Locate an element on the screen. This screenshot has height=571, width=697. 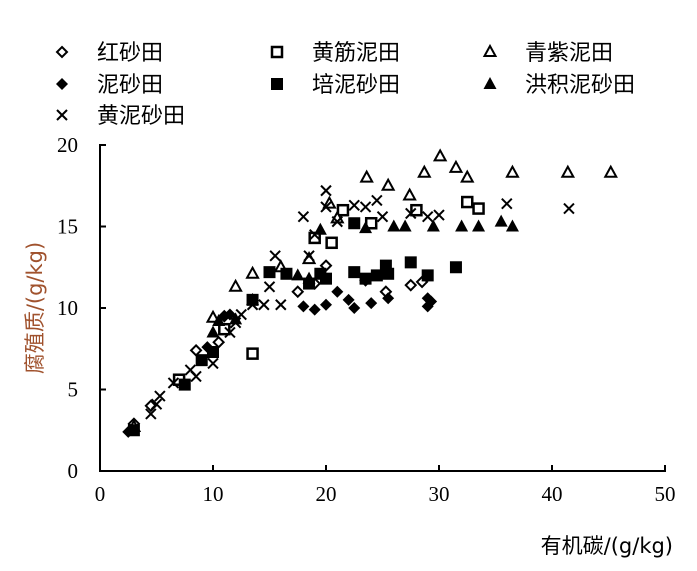
legend-label: 红砂田 is located at coordinates (130, 53).